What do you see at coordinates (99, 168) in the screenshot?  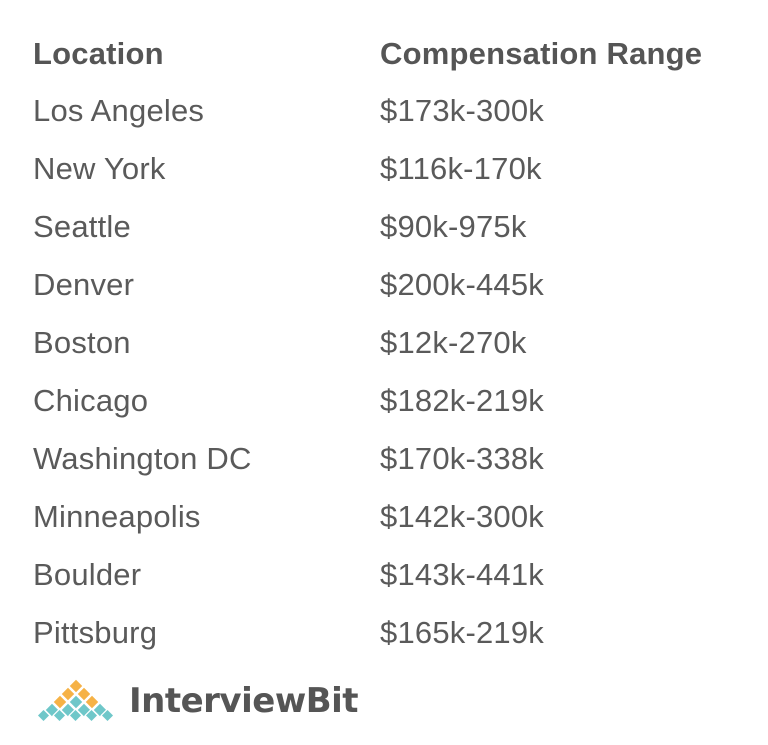 I see `location-cell: New York` at bounding box center [99, 168].